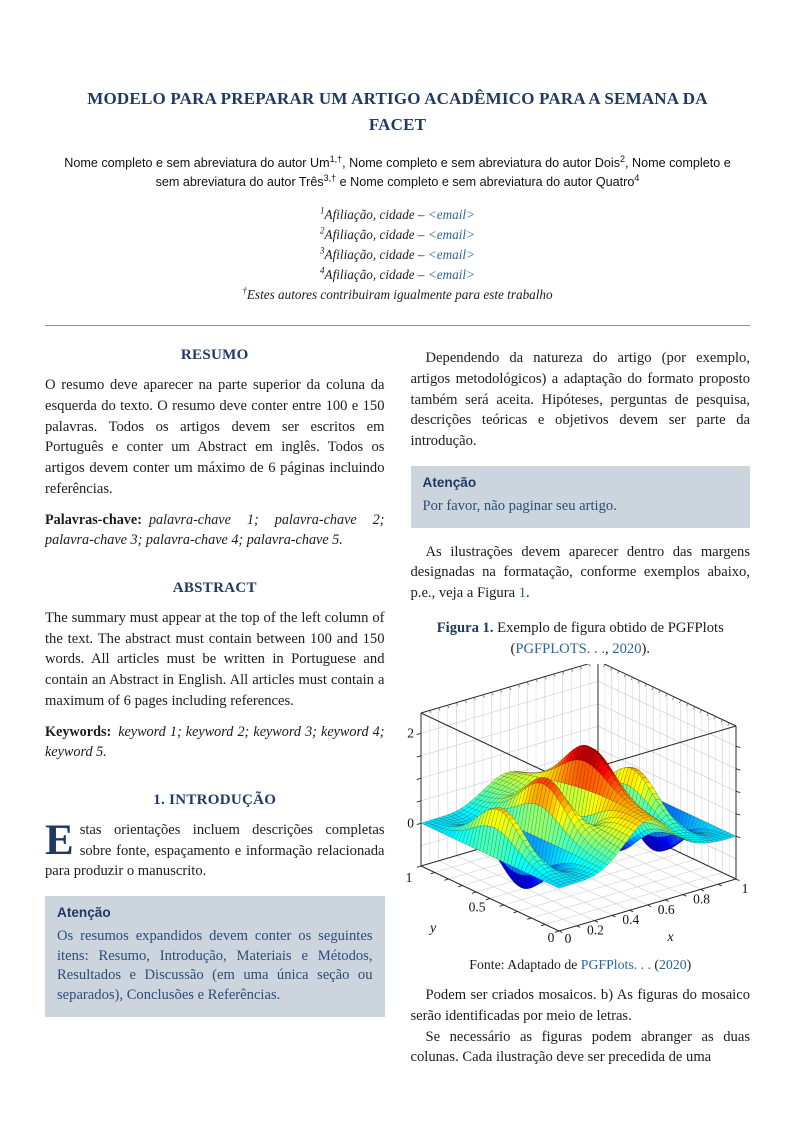 Image resolution: width=794 pixels, height=1123 pixels. What do you see at coordinates (627, 648) in the screenshot?
I see `citation-link-year: 2020` at bounding box center [627, 648].